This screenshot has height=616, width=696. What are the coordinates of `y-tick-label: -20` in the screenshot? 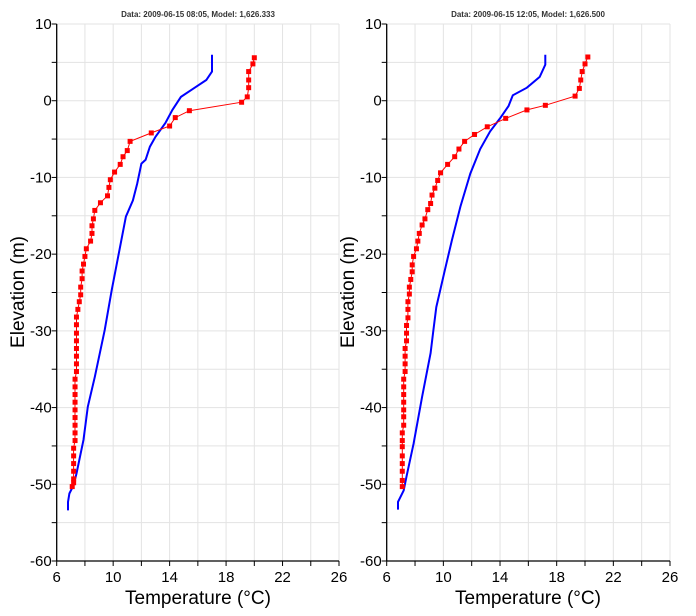 It's located at (41, 254).